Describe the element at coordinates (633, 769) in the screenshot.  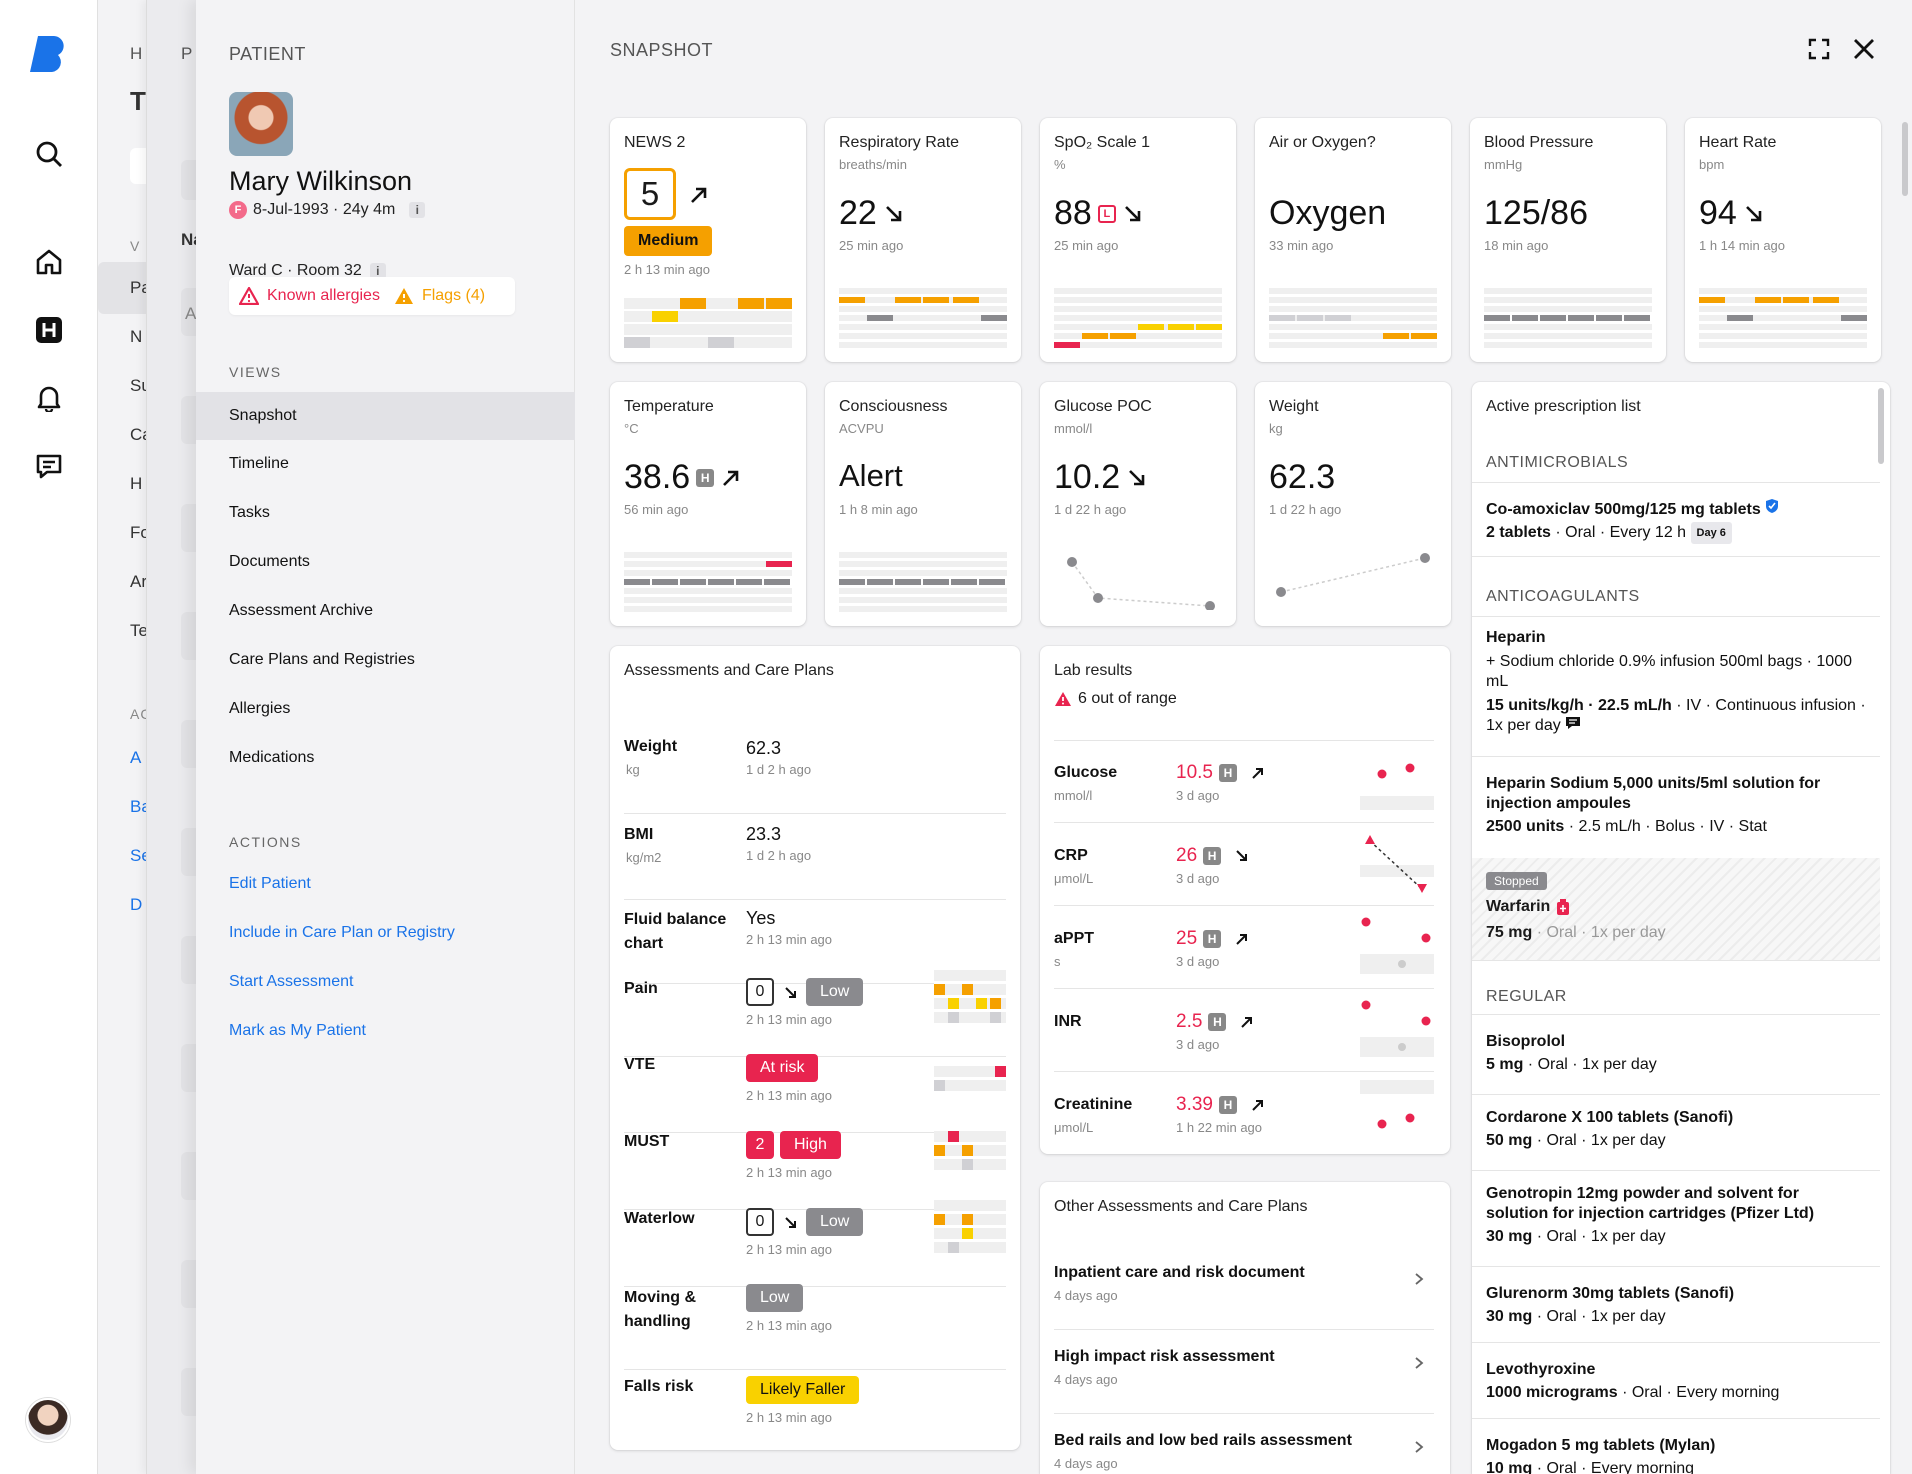
I see `assessment-unit: kg` at that location.